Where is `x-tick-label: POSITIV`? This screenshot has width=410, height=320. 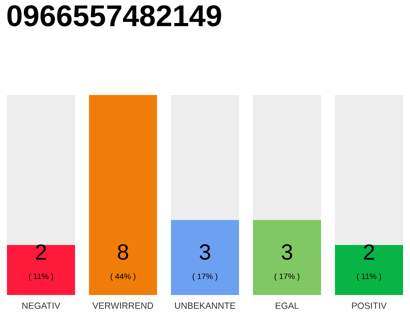 x-tick-label: POSITIV is located at coordinates (369, 305).